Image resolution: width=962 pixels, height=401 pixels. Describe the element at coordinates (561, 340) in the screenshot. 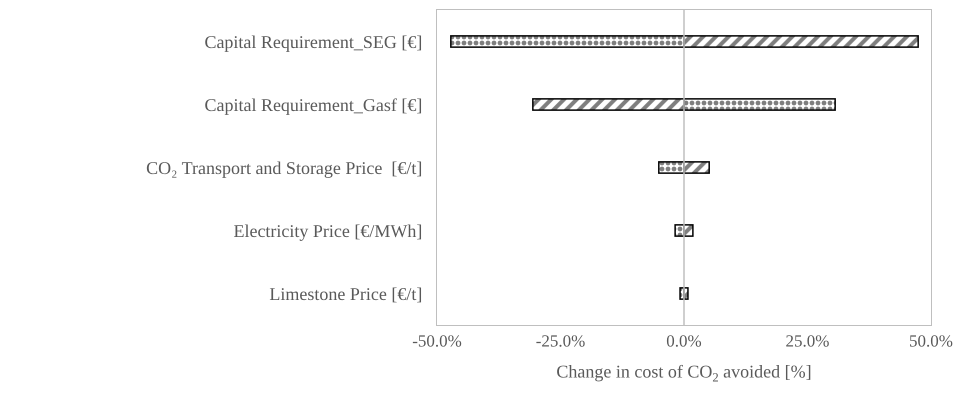

I see `x-tick-label: -25.0%` at that location.